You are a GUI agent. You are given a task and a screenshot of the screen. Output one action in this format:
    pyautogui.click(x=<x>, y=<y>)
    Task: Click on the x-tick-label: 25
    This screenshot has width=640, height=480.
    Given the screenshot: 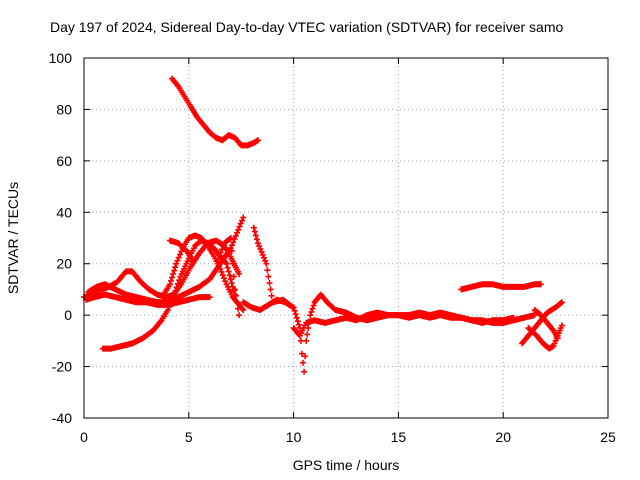 What is the action you would take?
    pyautogui.click(x=608, y=437)
    